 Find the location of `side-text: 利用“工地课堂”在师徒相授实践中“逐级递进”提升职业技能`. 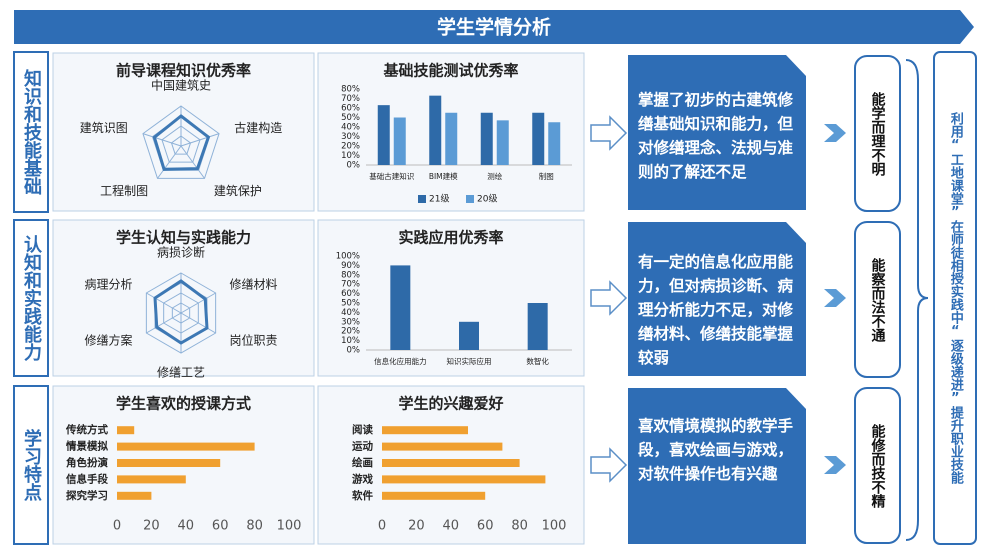

side-text: 利用“工地课堂”在师徒相授实践中“逐级递进”提升职业技能 is located at coordinates (955, 298).